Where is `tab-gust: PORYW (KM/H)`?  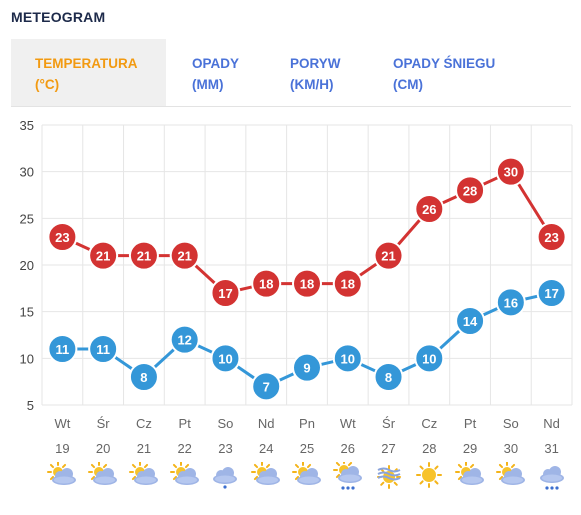
tab-gust: PORYW (KM/H) is located at coordinates (316, 72).